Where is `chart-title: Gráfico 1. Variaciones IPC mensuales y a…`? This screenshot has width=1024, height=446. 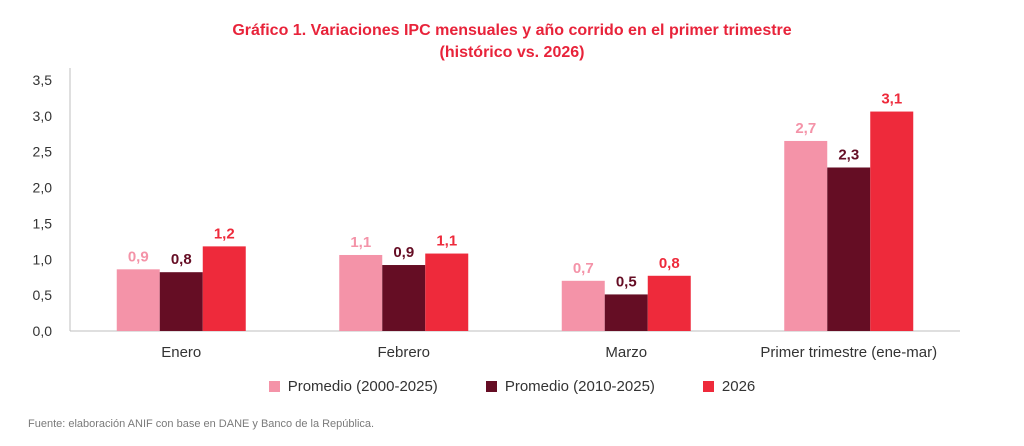 chart-title: Gráfico 1. Variaciones IPC mensuales y a… is located at coordinates (512, 42).